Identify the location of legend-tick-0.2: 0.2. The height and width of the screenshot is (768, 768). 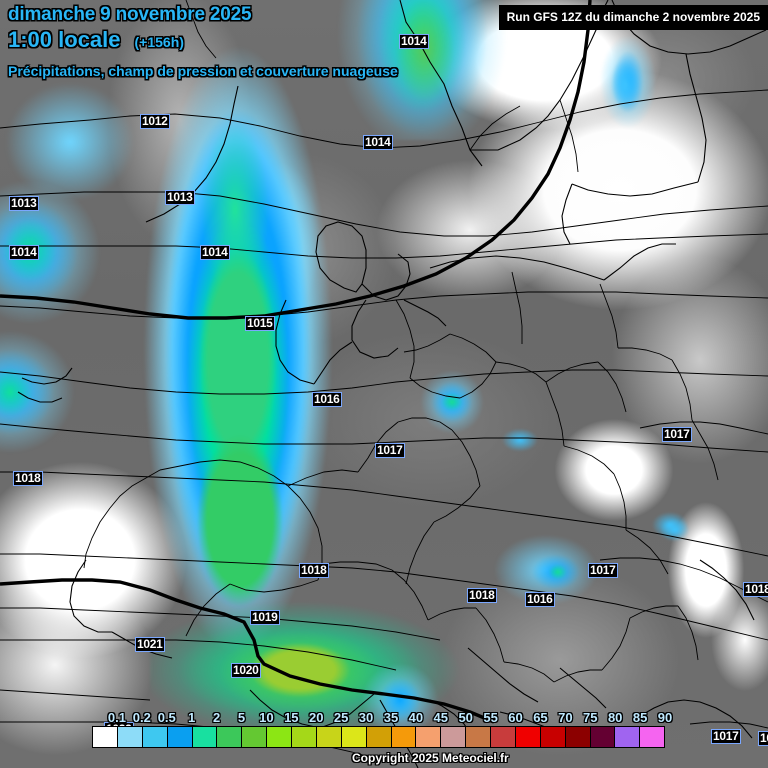
(141, 717).